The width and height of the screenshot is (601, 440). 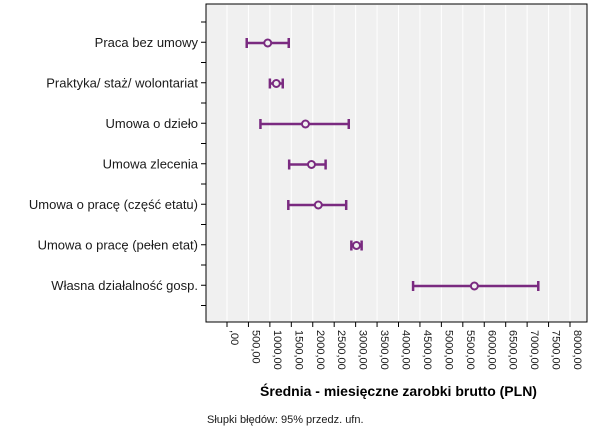 What do you see at coordinates (320, 350) in the screenshot?
I see `x-tick-label: 2000,00` at bounding box center [320, 350].